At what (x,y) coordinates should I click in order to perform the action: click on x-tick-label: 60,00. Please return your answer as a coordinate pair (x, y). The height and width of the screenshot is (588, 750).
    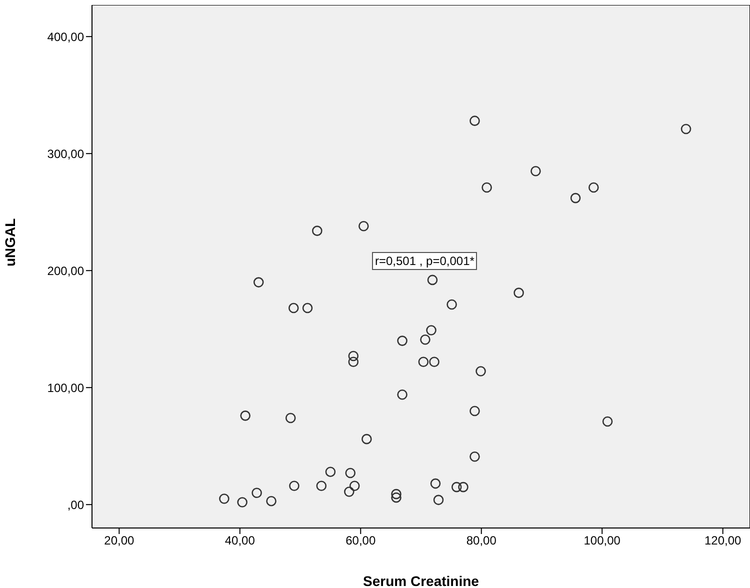
    Looking at the image, I should click on (361, 541).